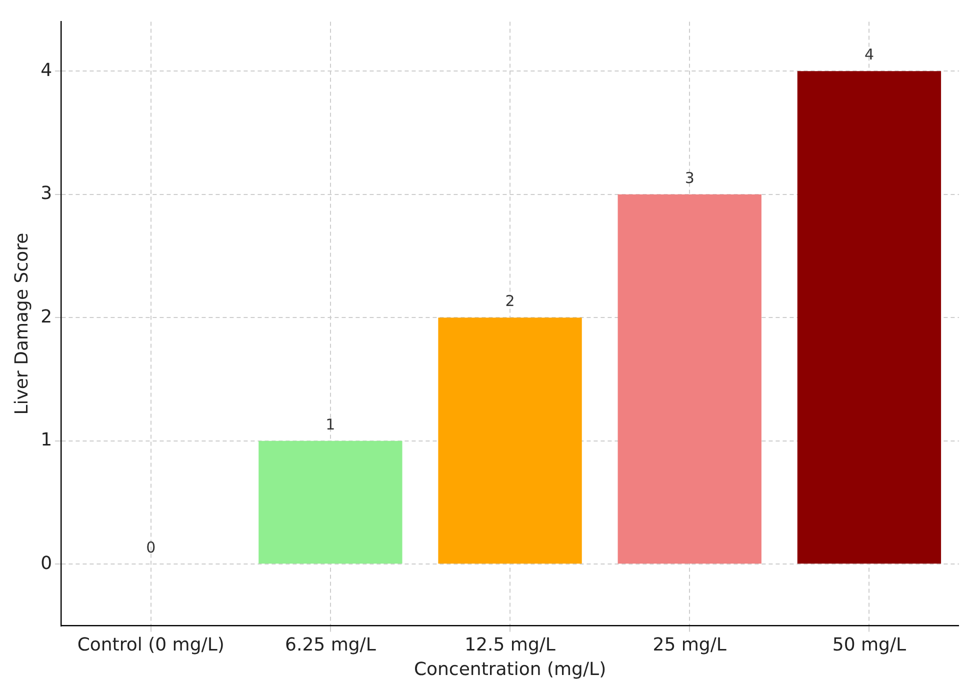 This screenshot has height=685, width=967. Describe the element at coordinates (151, 547) in the screenshot. I see `data-label: 0` at that location.